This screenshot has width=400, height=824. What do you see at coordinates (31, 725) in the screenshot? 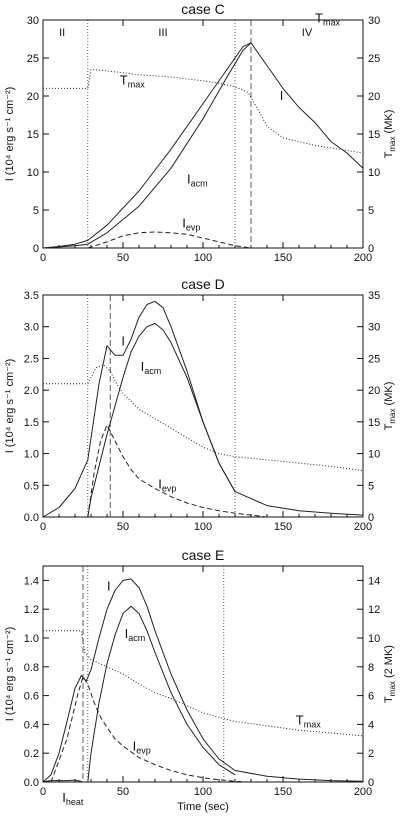
I see `y-tick-label: 0.4` at bounding box center [31, 725].